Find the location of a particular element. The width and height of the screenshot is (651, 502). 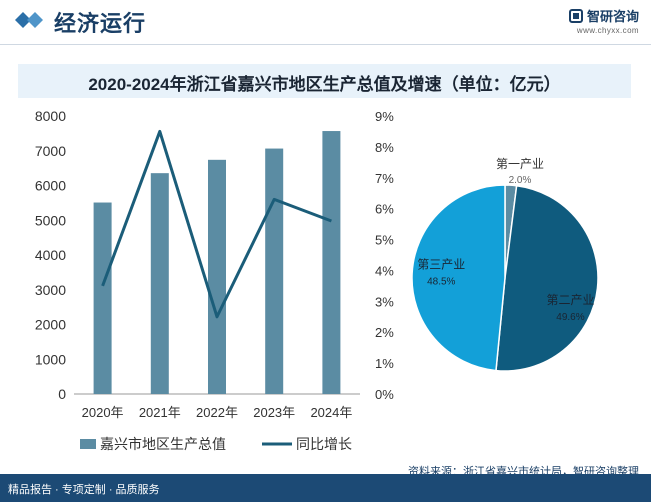

pie-label-value: 2.0% is located at coordinates (520, 180).